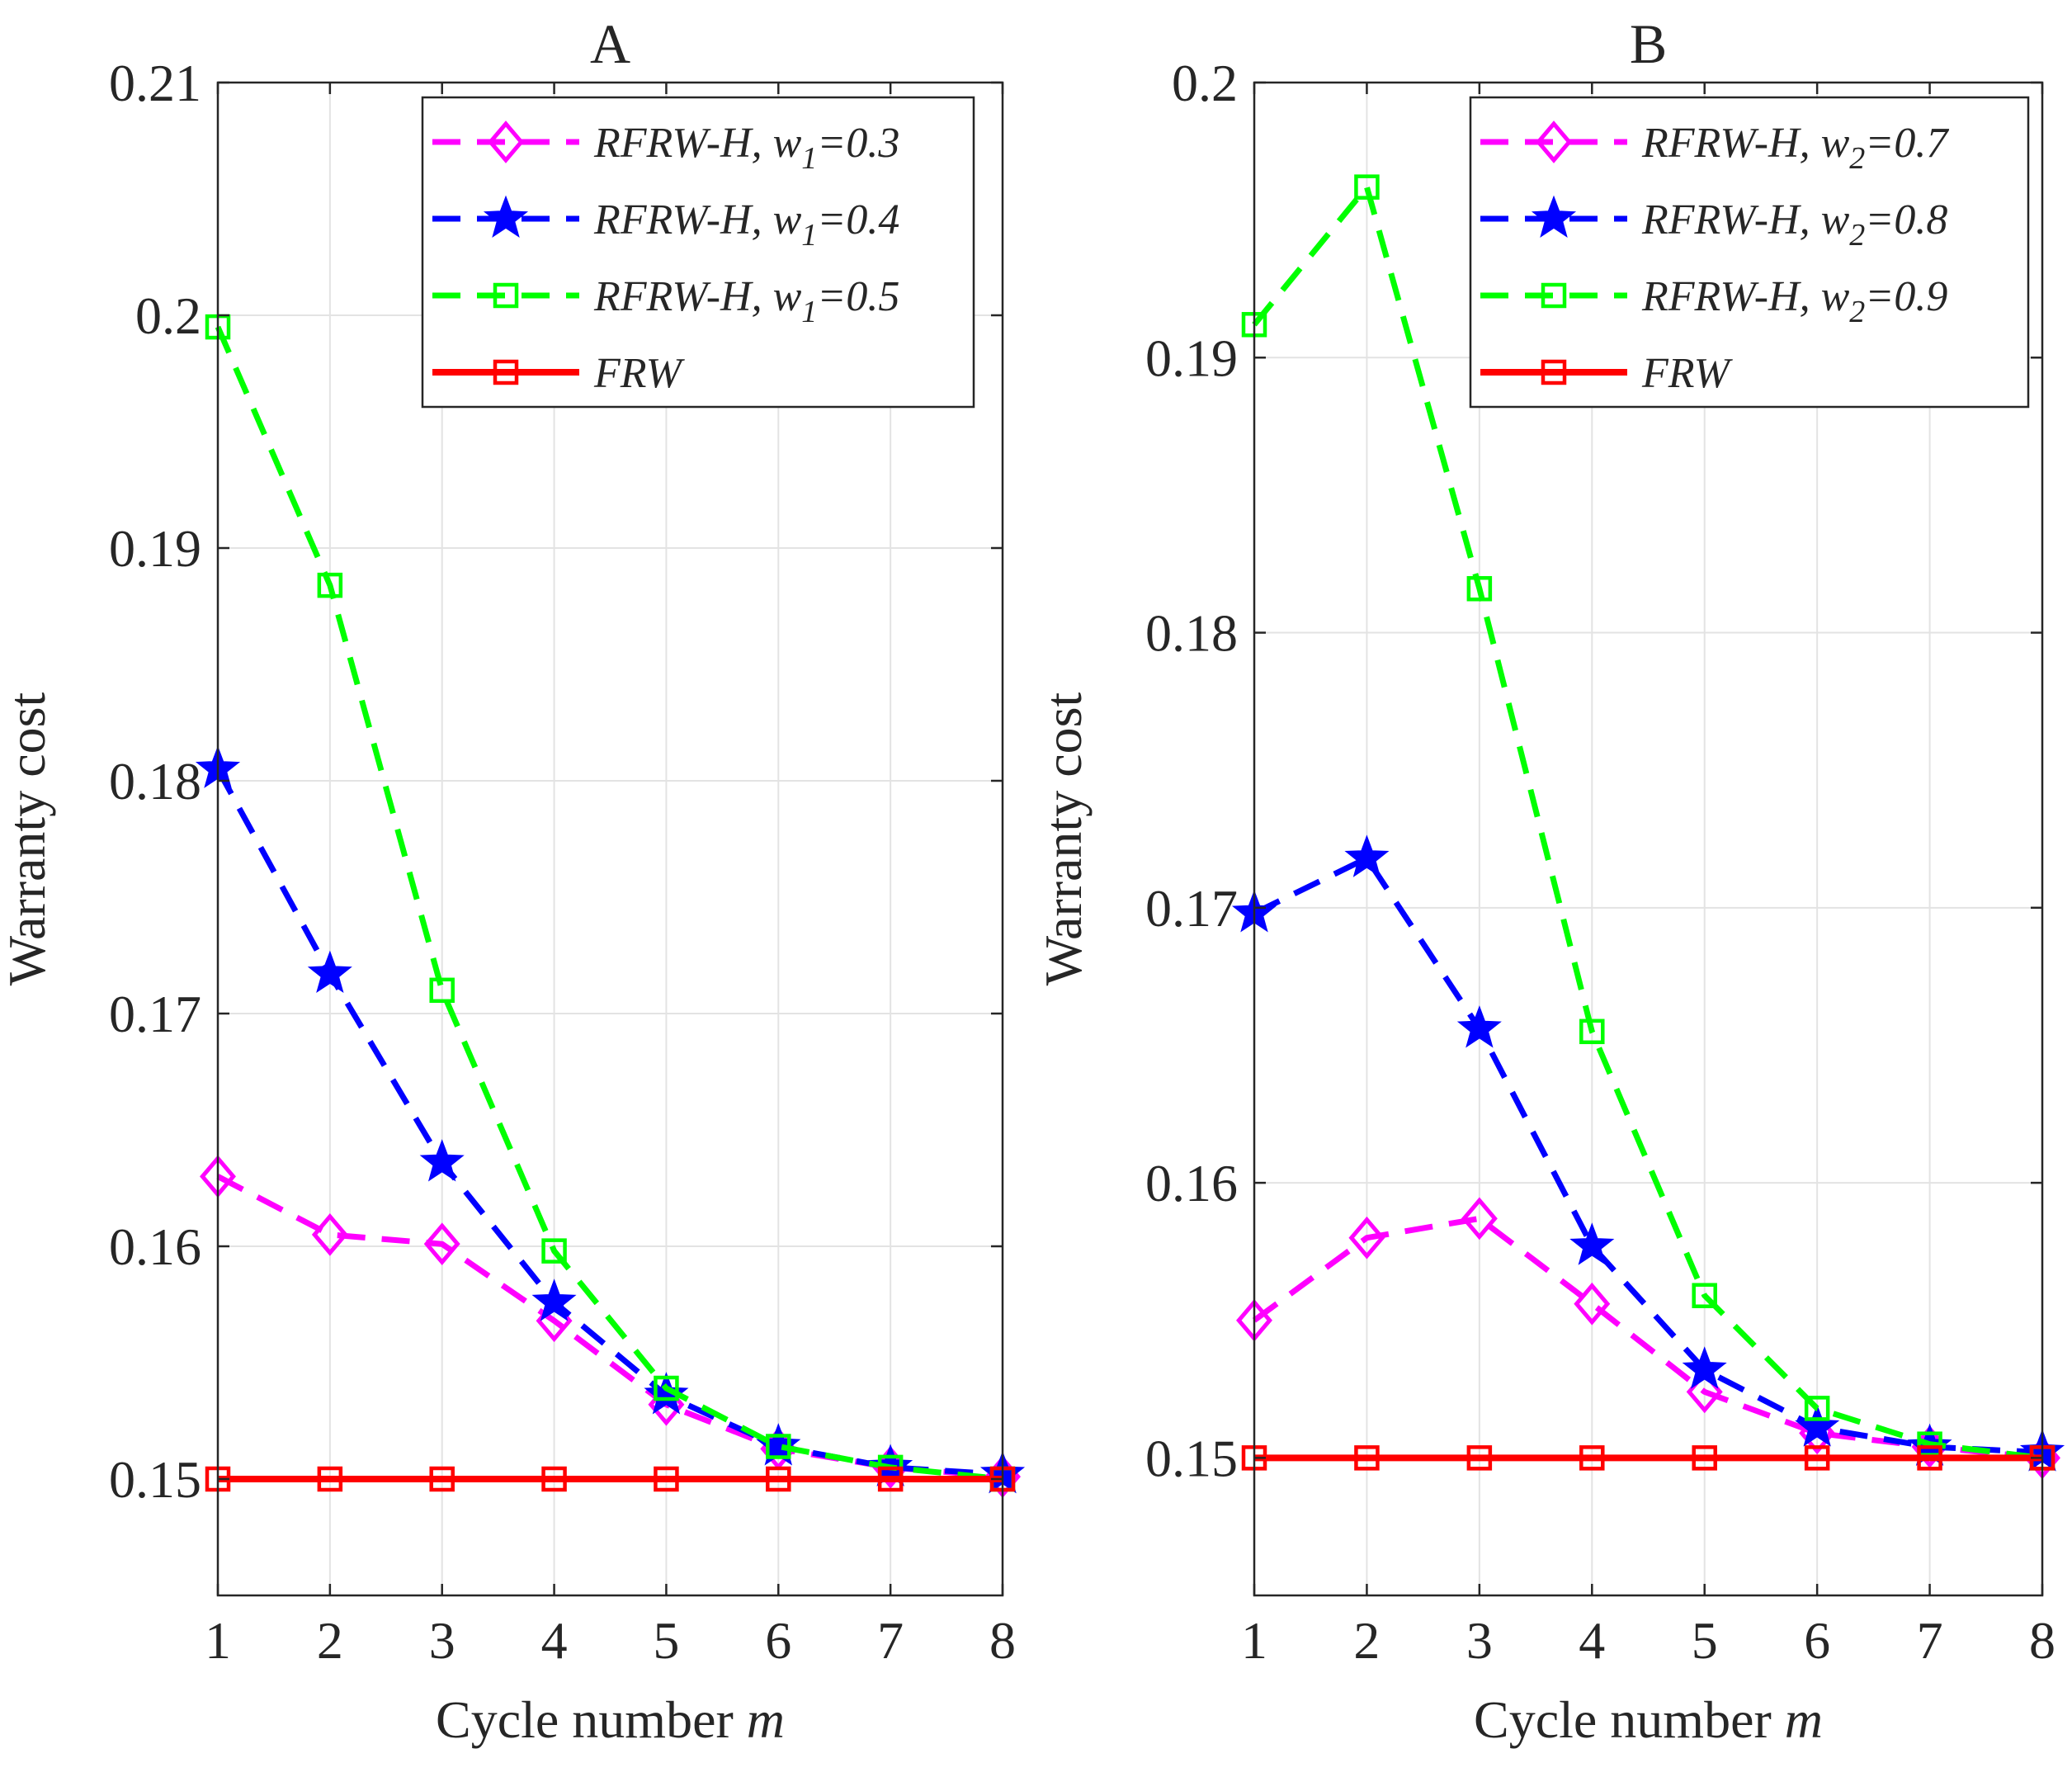 The image size is (2072, 1777). I want to click on legend-entry: RFRW-H, w2=0.7, so click(1714, 148).